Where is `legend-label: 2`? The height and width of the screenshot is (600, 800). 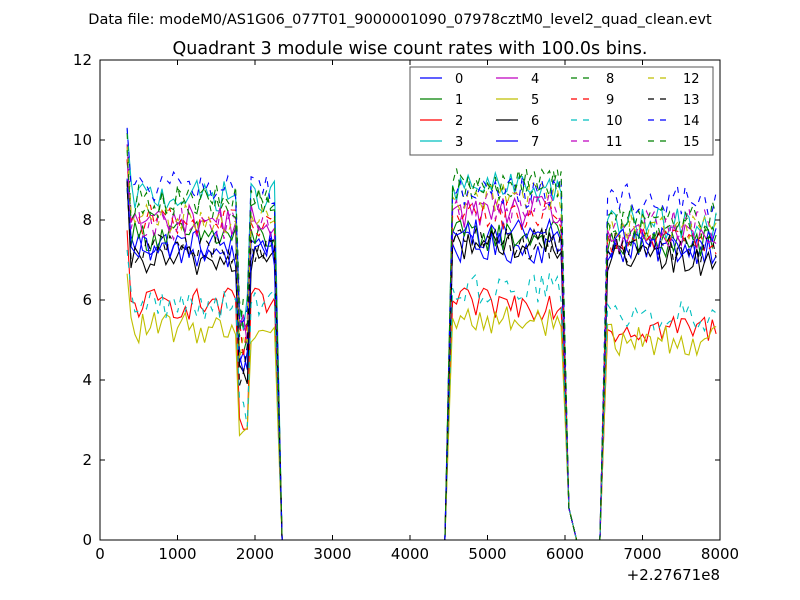
legend-label: 2 is located at coordinates (459, 121).